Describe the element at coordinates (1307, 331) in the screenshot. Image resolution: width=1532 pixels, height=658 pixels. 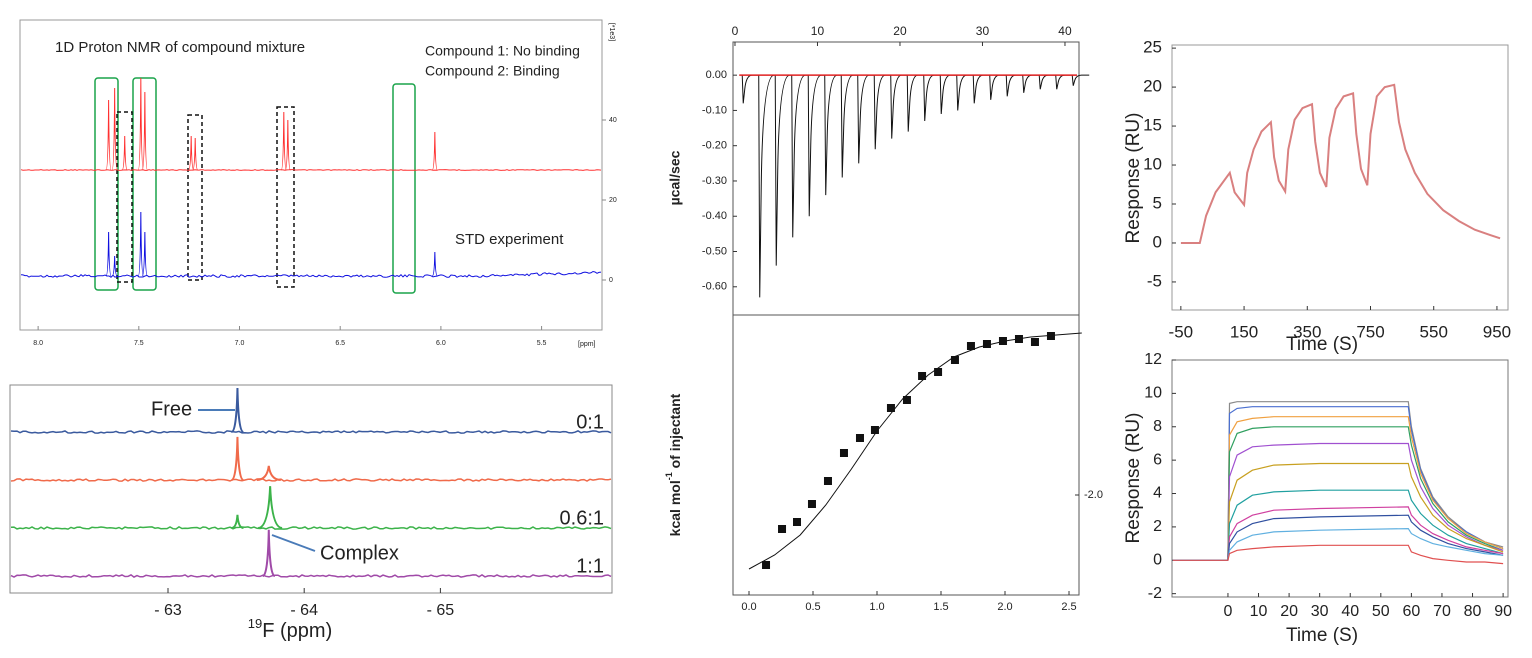
I see `x-tick-label: 350` at that location.